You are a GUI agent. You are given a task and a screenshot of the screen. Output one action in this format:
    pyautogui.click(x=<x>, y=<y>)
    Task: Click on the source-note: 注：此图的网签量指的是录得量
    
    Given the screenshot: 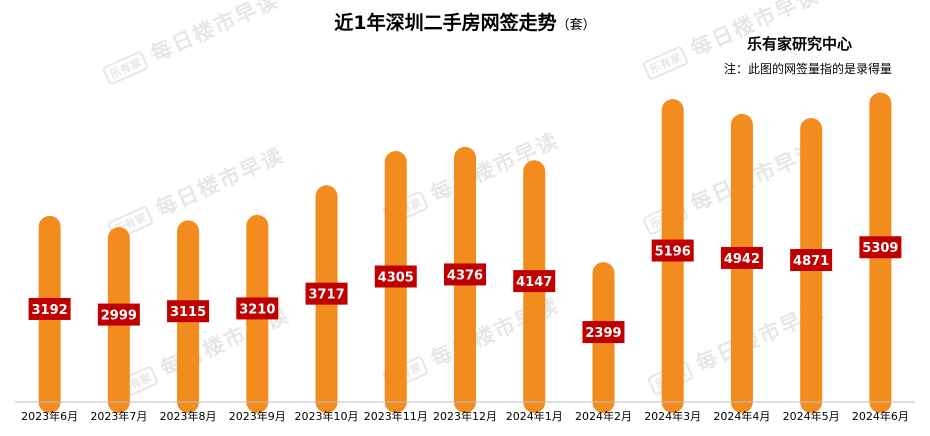 What is the action you would take?
    pyautogui.click(x=807, y=69)
    